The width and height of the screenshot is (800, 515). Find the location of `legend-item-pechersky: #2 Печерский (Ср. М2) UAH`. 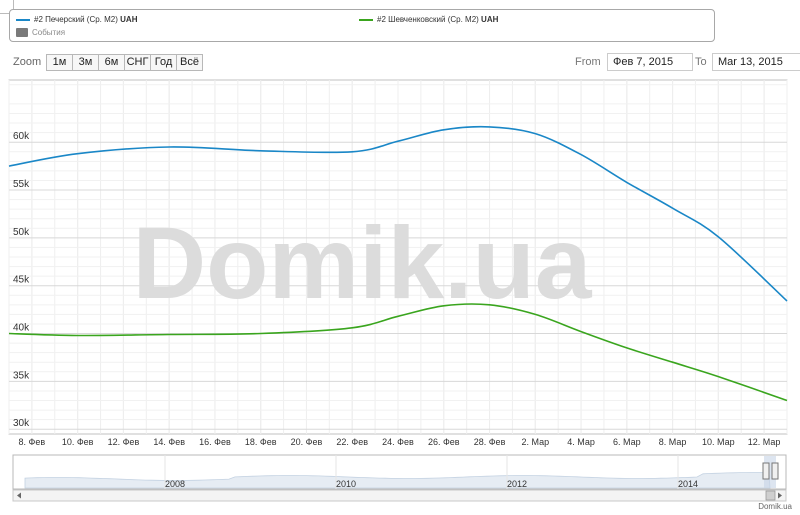

legend-item-pechersky: #2 Печерский (Ср. М2) UAH is located at coordinates (76, 19).